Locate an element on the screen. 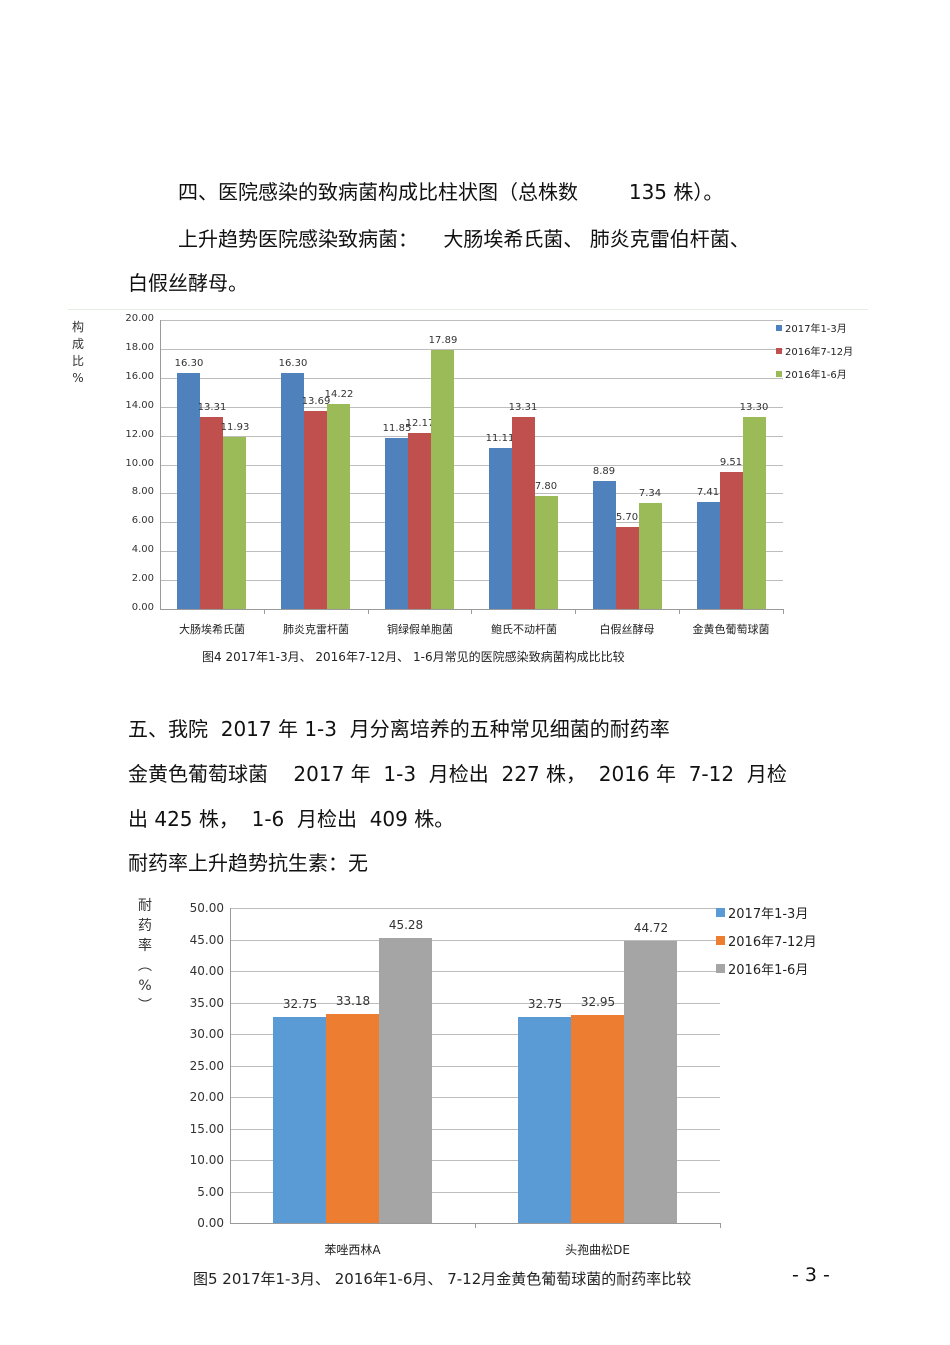  y-tick-label: 10.00 is located at coordinates (206, 1160).